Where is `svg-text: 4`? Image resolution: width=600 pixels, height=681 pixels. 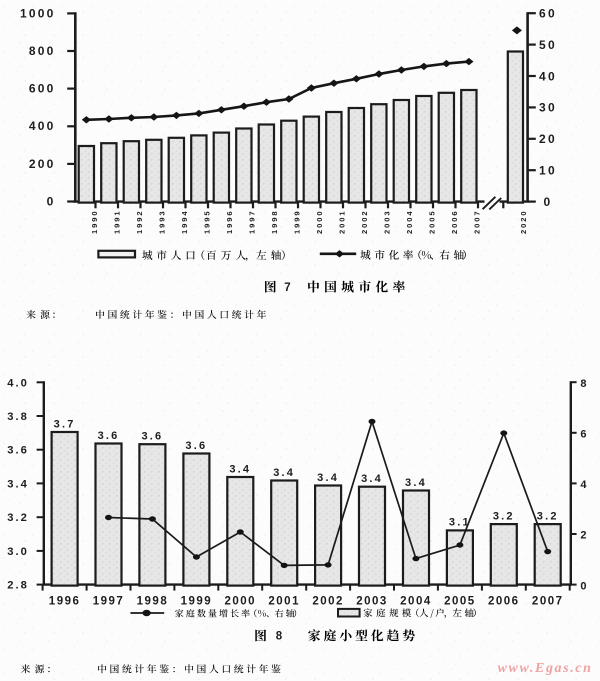
svg-text: 4 is located at coordinates (583, 485).